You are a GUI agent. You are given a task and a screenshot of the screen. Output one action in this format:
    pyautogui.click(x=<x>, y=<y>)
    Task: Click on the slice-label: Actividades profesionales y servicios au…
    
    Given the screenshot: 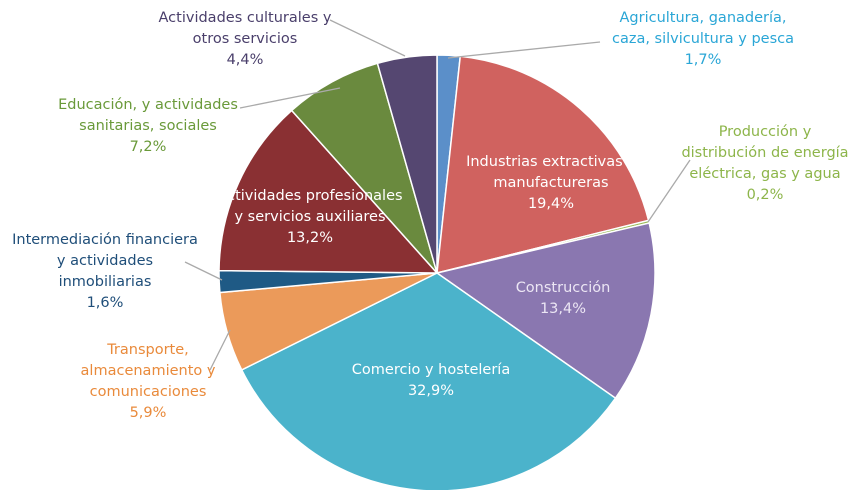 What is the action you would take?
    pyautogui.click(x=310, y=217)
    